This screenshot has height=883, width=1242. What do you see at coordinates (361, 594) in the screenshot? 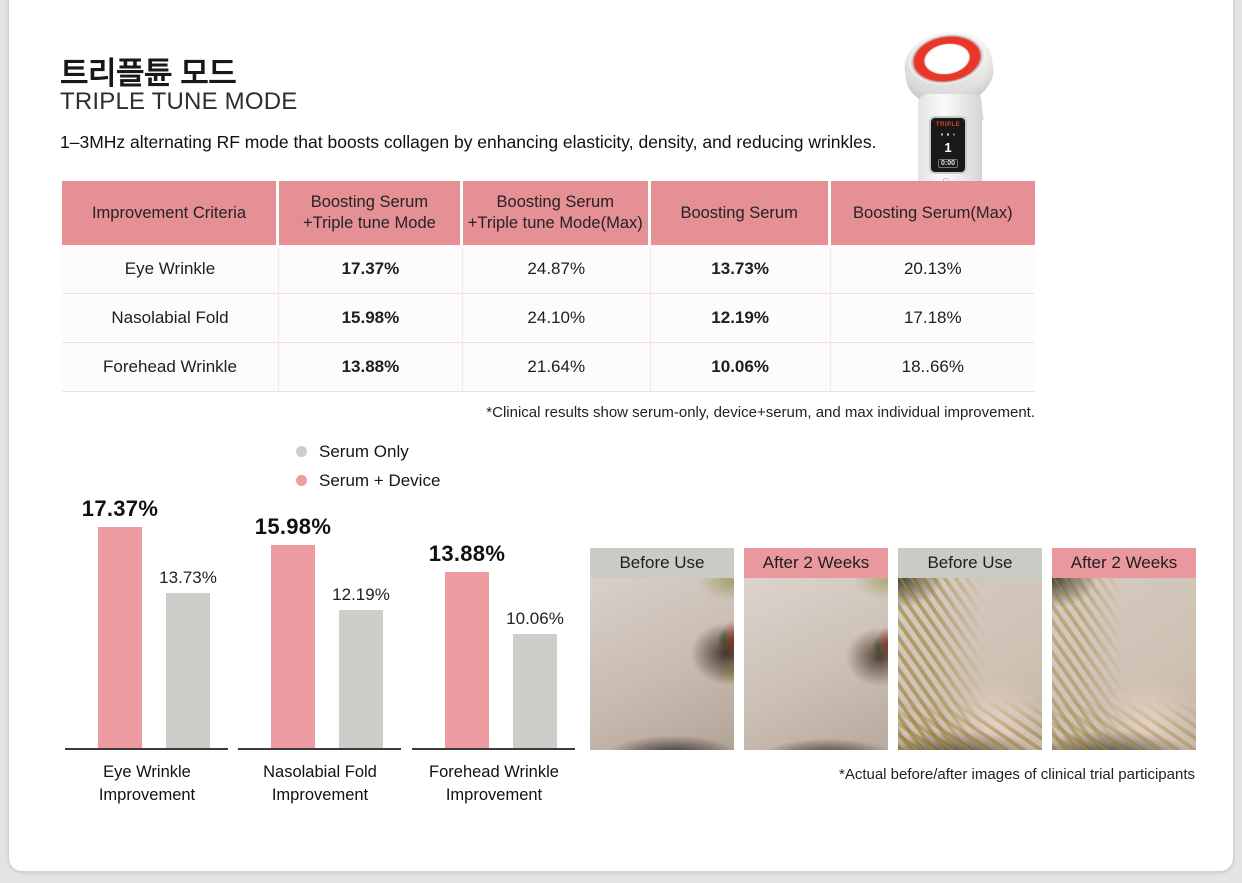
I see `serum-only-value-label: 12.19%` at bounding box center [361, 594].